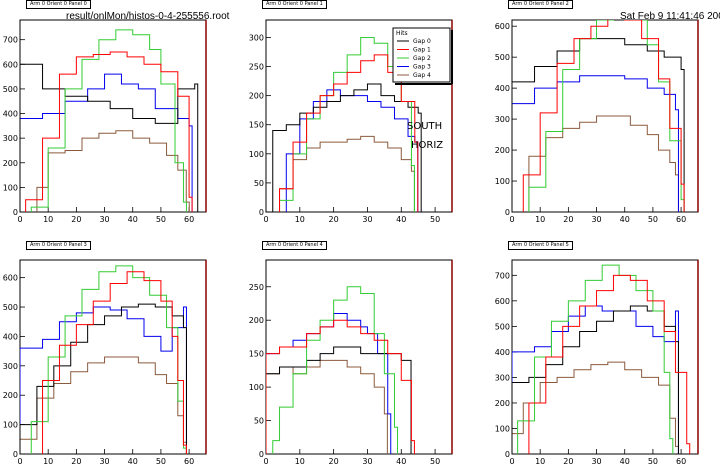 The width and height of the screenshot is (720, 464). I want to click on panel-5-title: Arm 0 Orient 0 Panel 5, so click(540, 245).